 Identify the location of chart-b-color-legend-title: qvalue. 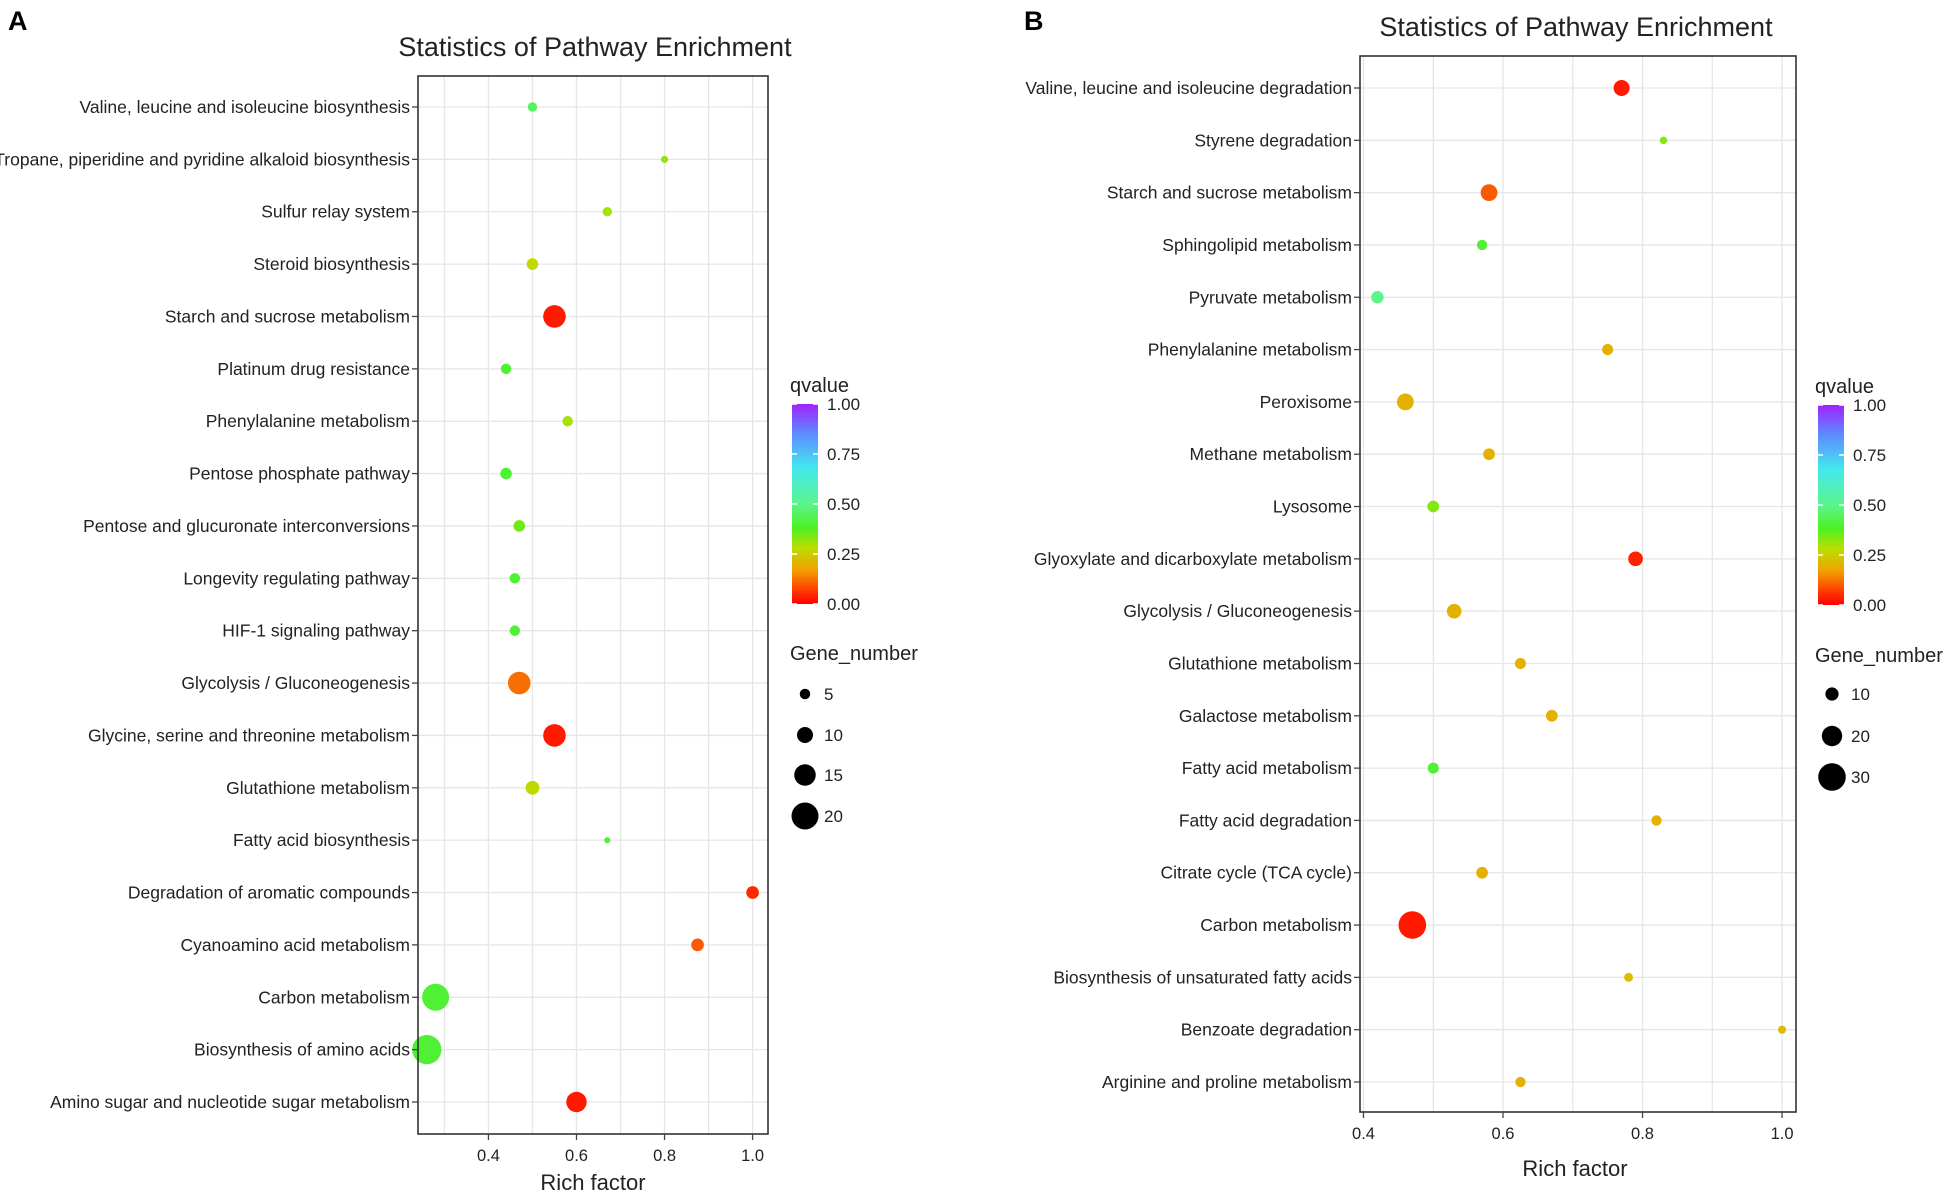
(1844, 387).